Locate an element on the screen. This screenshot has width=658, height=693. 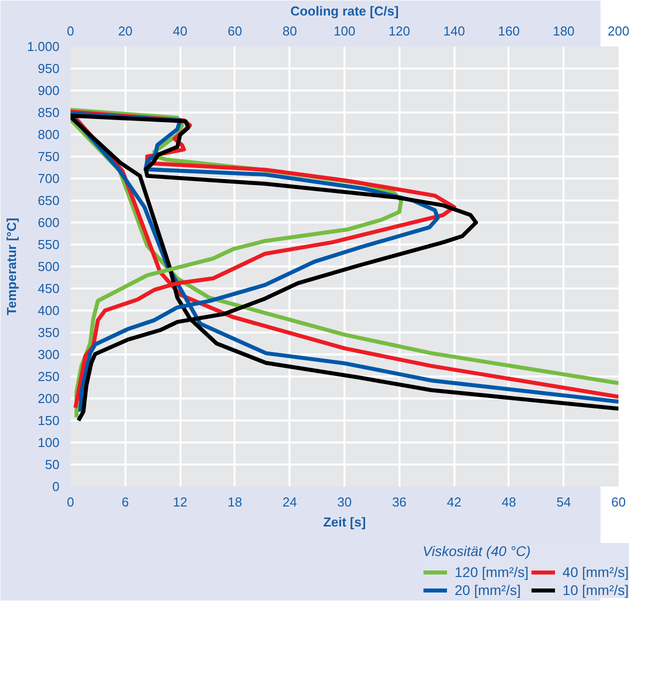
y-axis-title: Temperatur [°C] is located at coordinates (11, 267).